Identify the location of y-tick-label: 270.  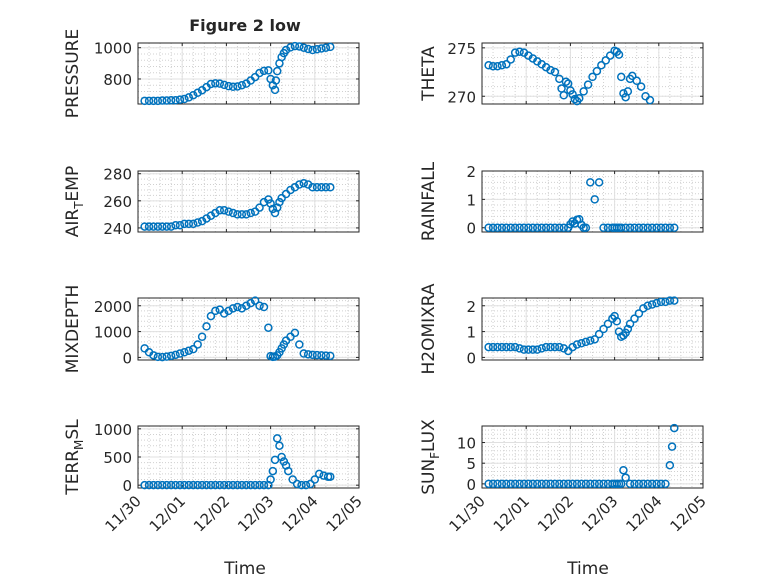
(461, 97).